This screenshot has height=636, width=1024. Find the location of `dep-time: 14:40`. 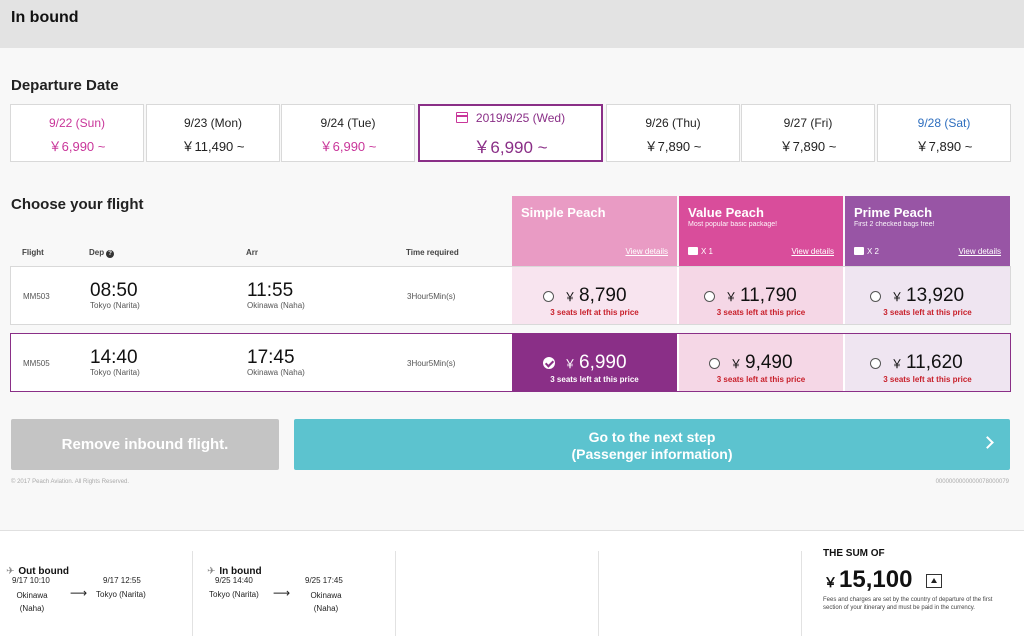

dep-time: 14:40 is located at coordinates (114, 357).